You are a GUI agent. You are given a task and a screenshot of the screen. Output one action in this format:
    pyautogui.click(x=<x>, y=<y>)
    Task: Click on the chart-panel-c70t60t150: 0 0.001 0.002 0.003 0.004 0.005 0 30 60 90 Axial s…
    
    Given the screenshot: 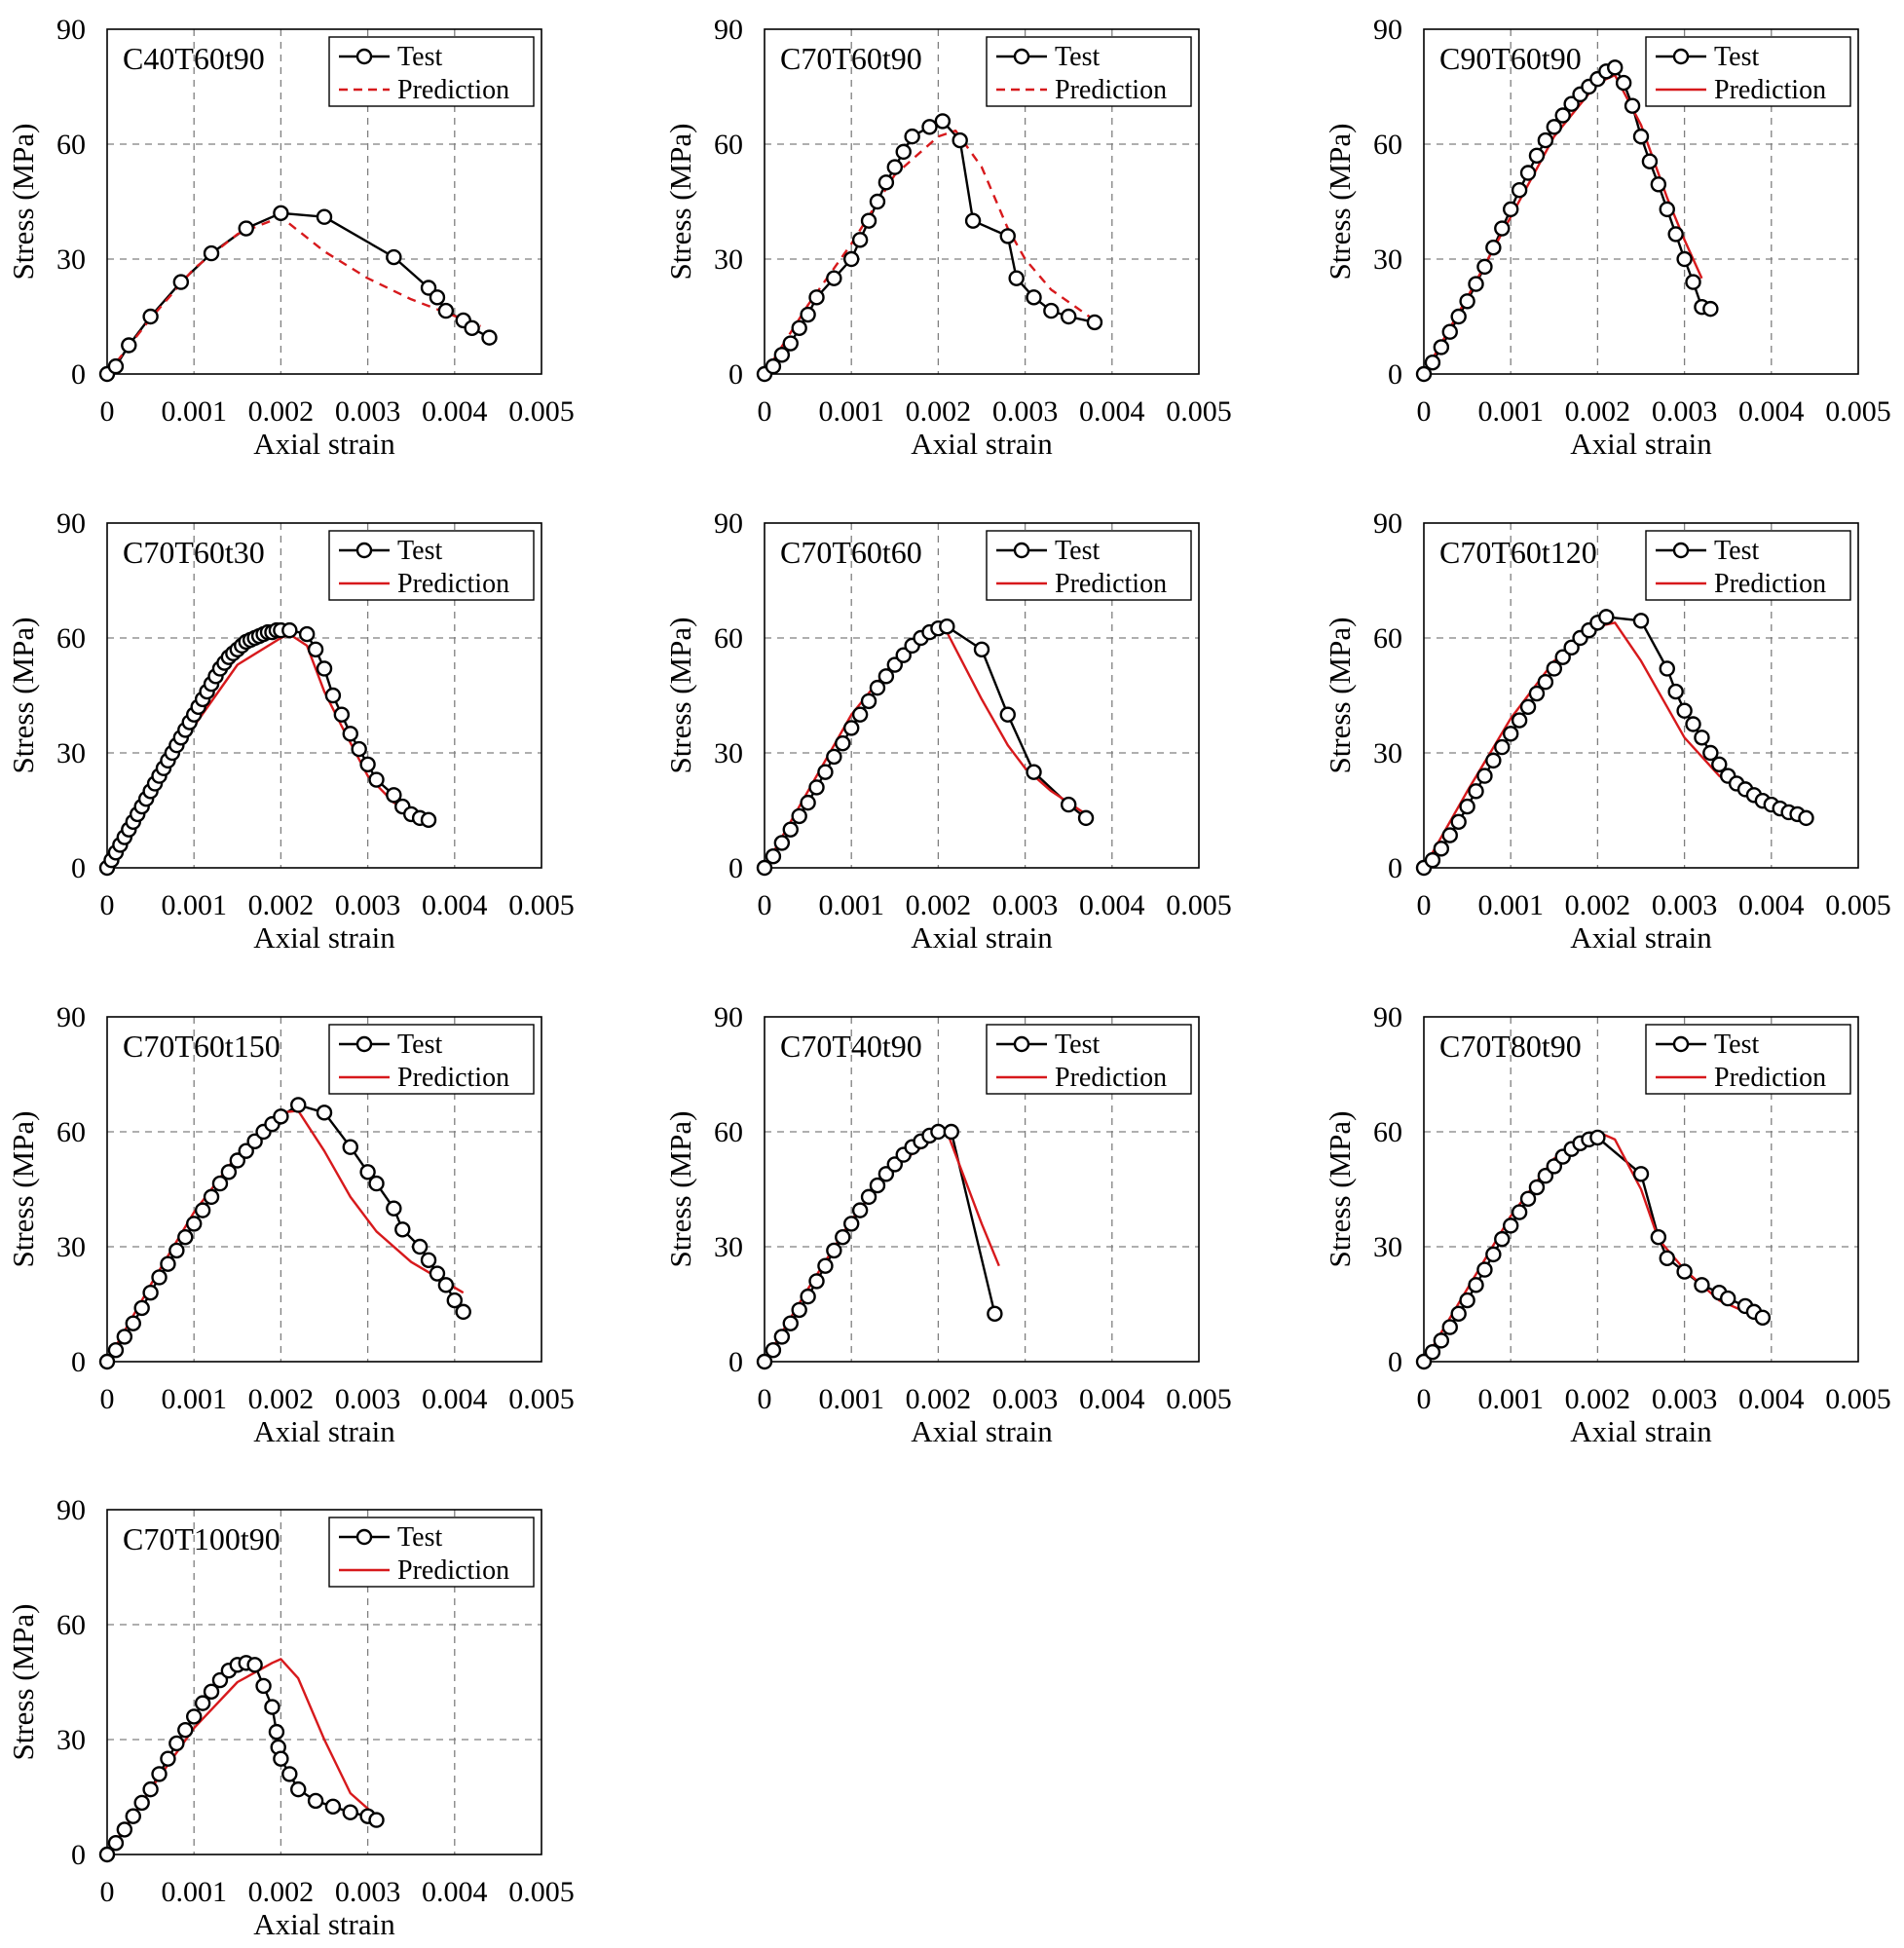 What is the action you would take?
    pyautogui.click(x=290, y=1224)
    